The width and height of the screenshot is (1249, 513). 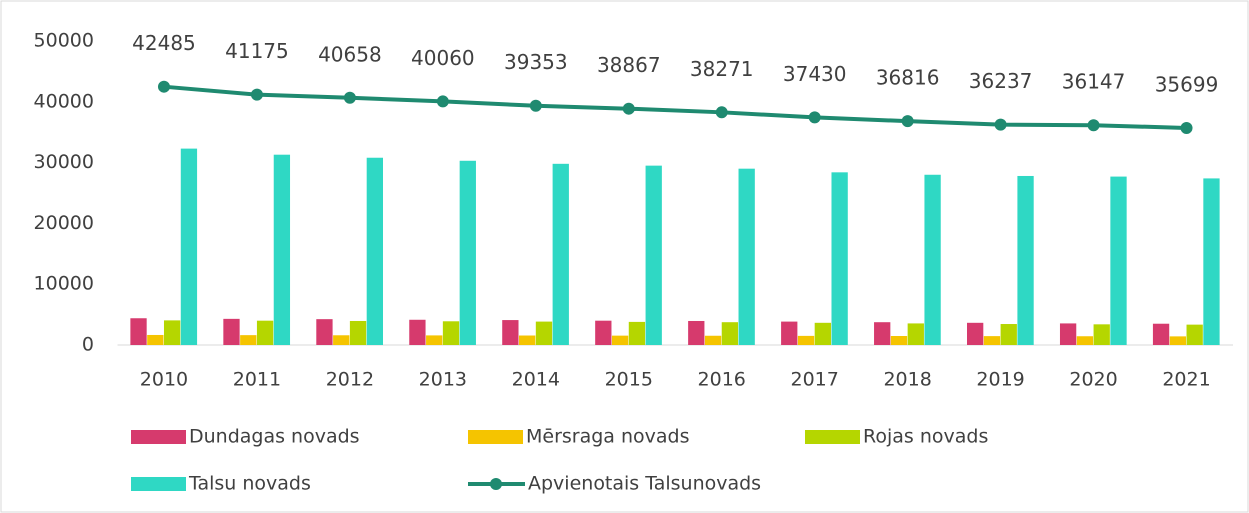 What do you see at coordinates (350, 380) in the screenshot?
I see `x-tick-label: 2012` at bounding box center [350, 380].